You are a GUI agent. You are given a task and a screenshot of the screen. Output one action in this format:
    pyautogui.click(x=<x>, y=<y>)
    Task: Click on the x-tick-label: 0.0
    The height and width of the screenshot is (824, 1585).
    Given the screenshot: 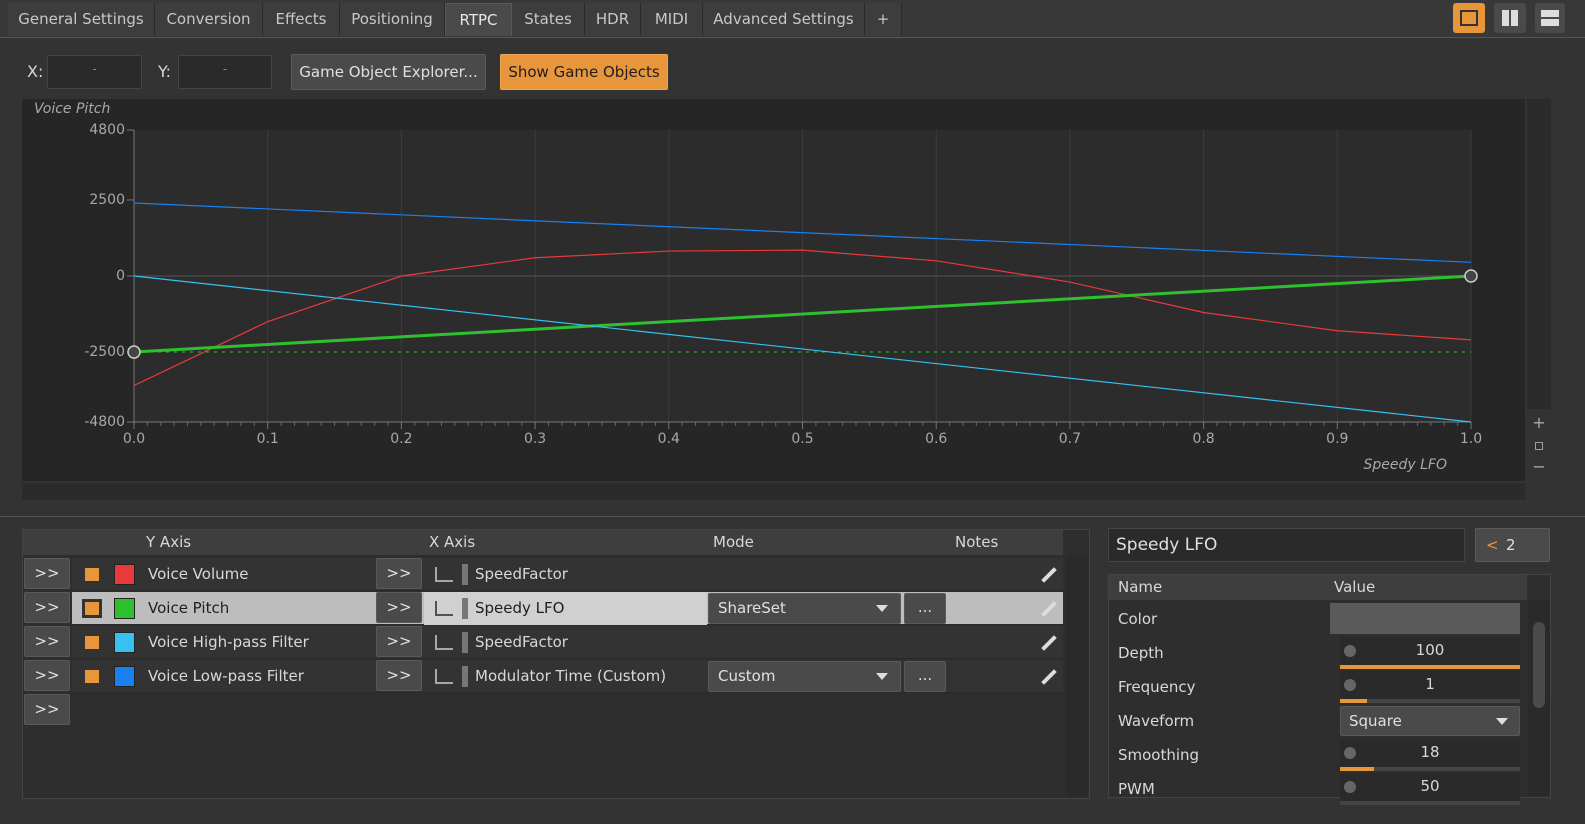 What is the action you would take?
    pyautogui.click(x=134, y=439)
    